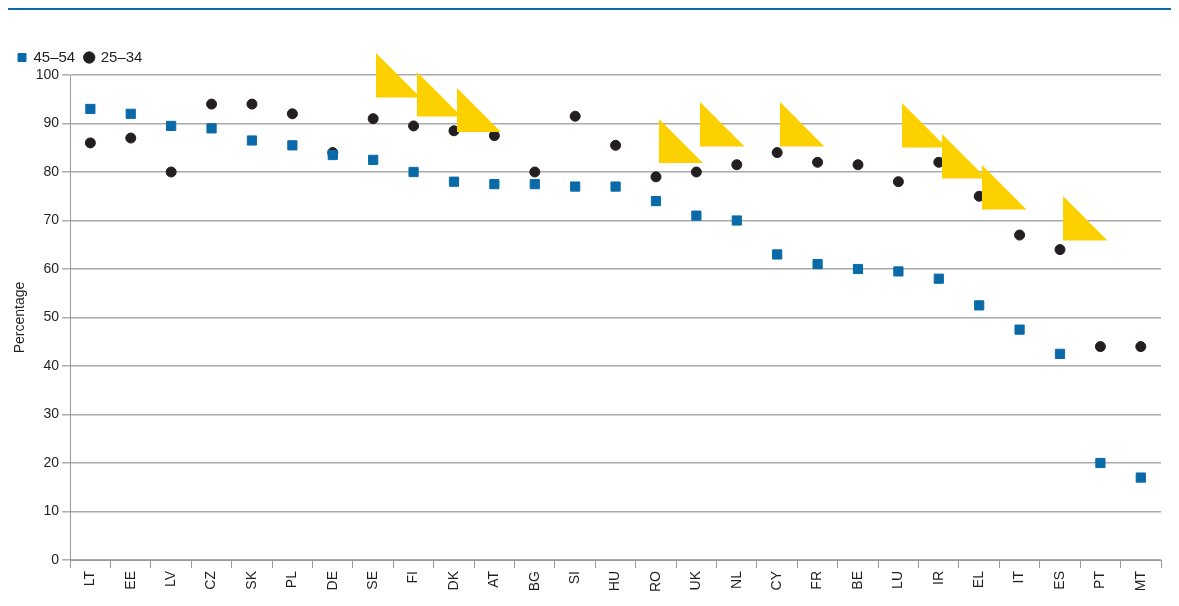  I want to click on legend-label: 25–34, so click(121, 56).